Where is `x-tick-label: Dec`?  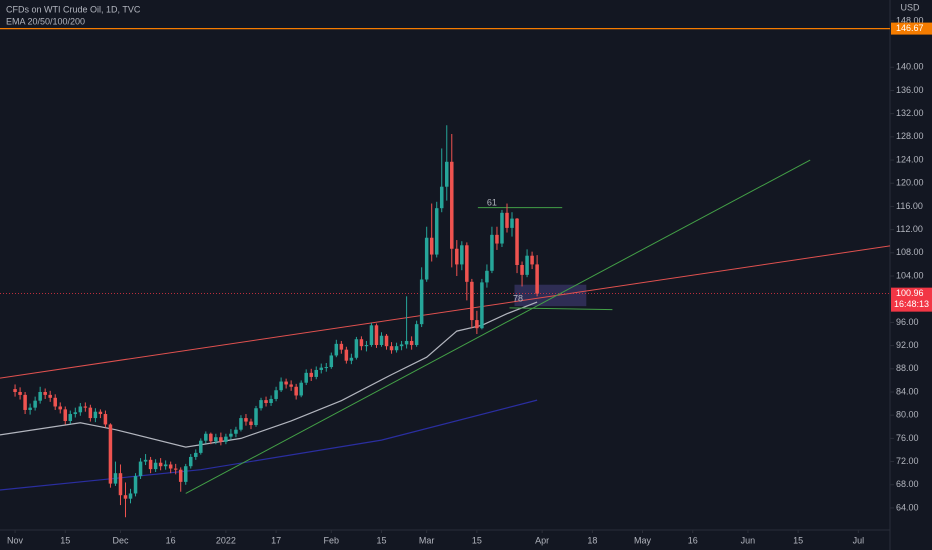
x-tick-label: Dec is located at coordinates (120, 540).